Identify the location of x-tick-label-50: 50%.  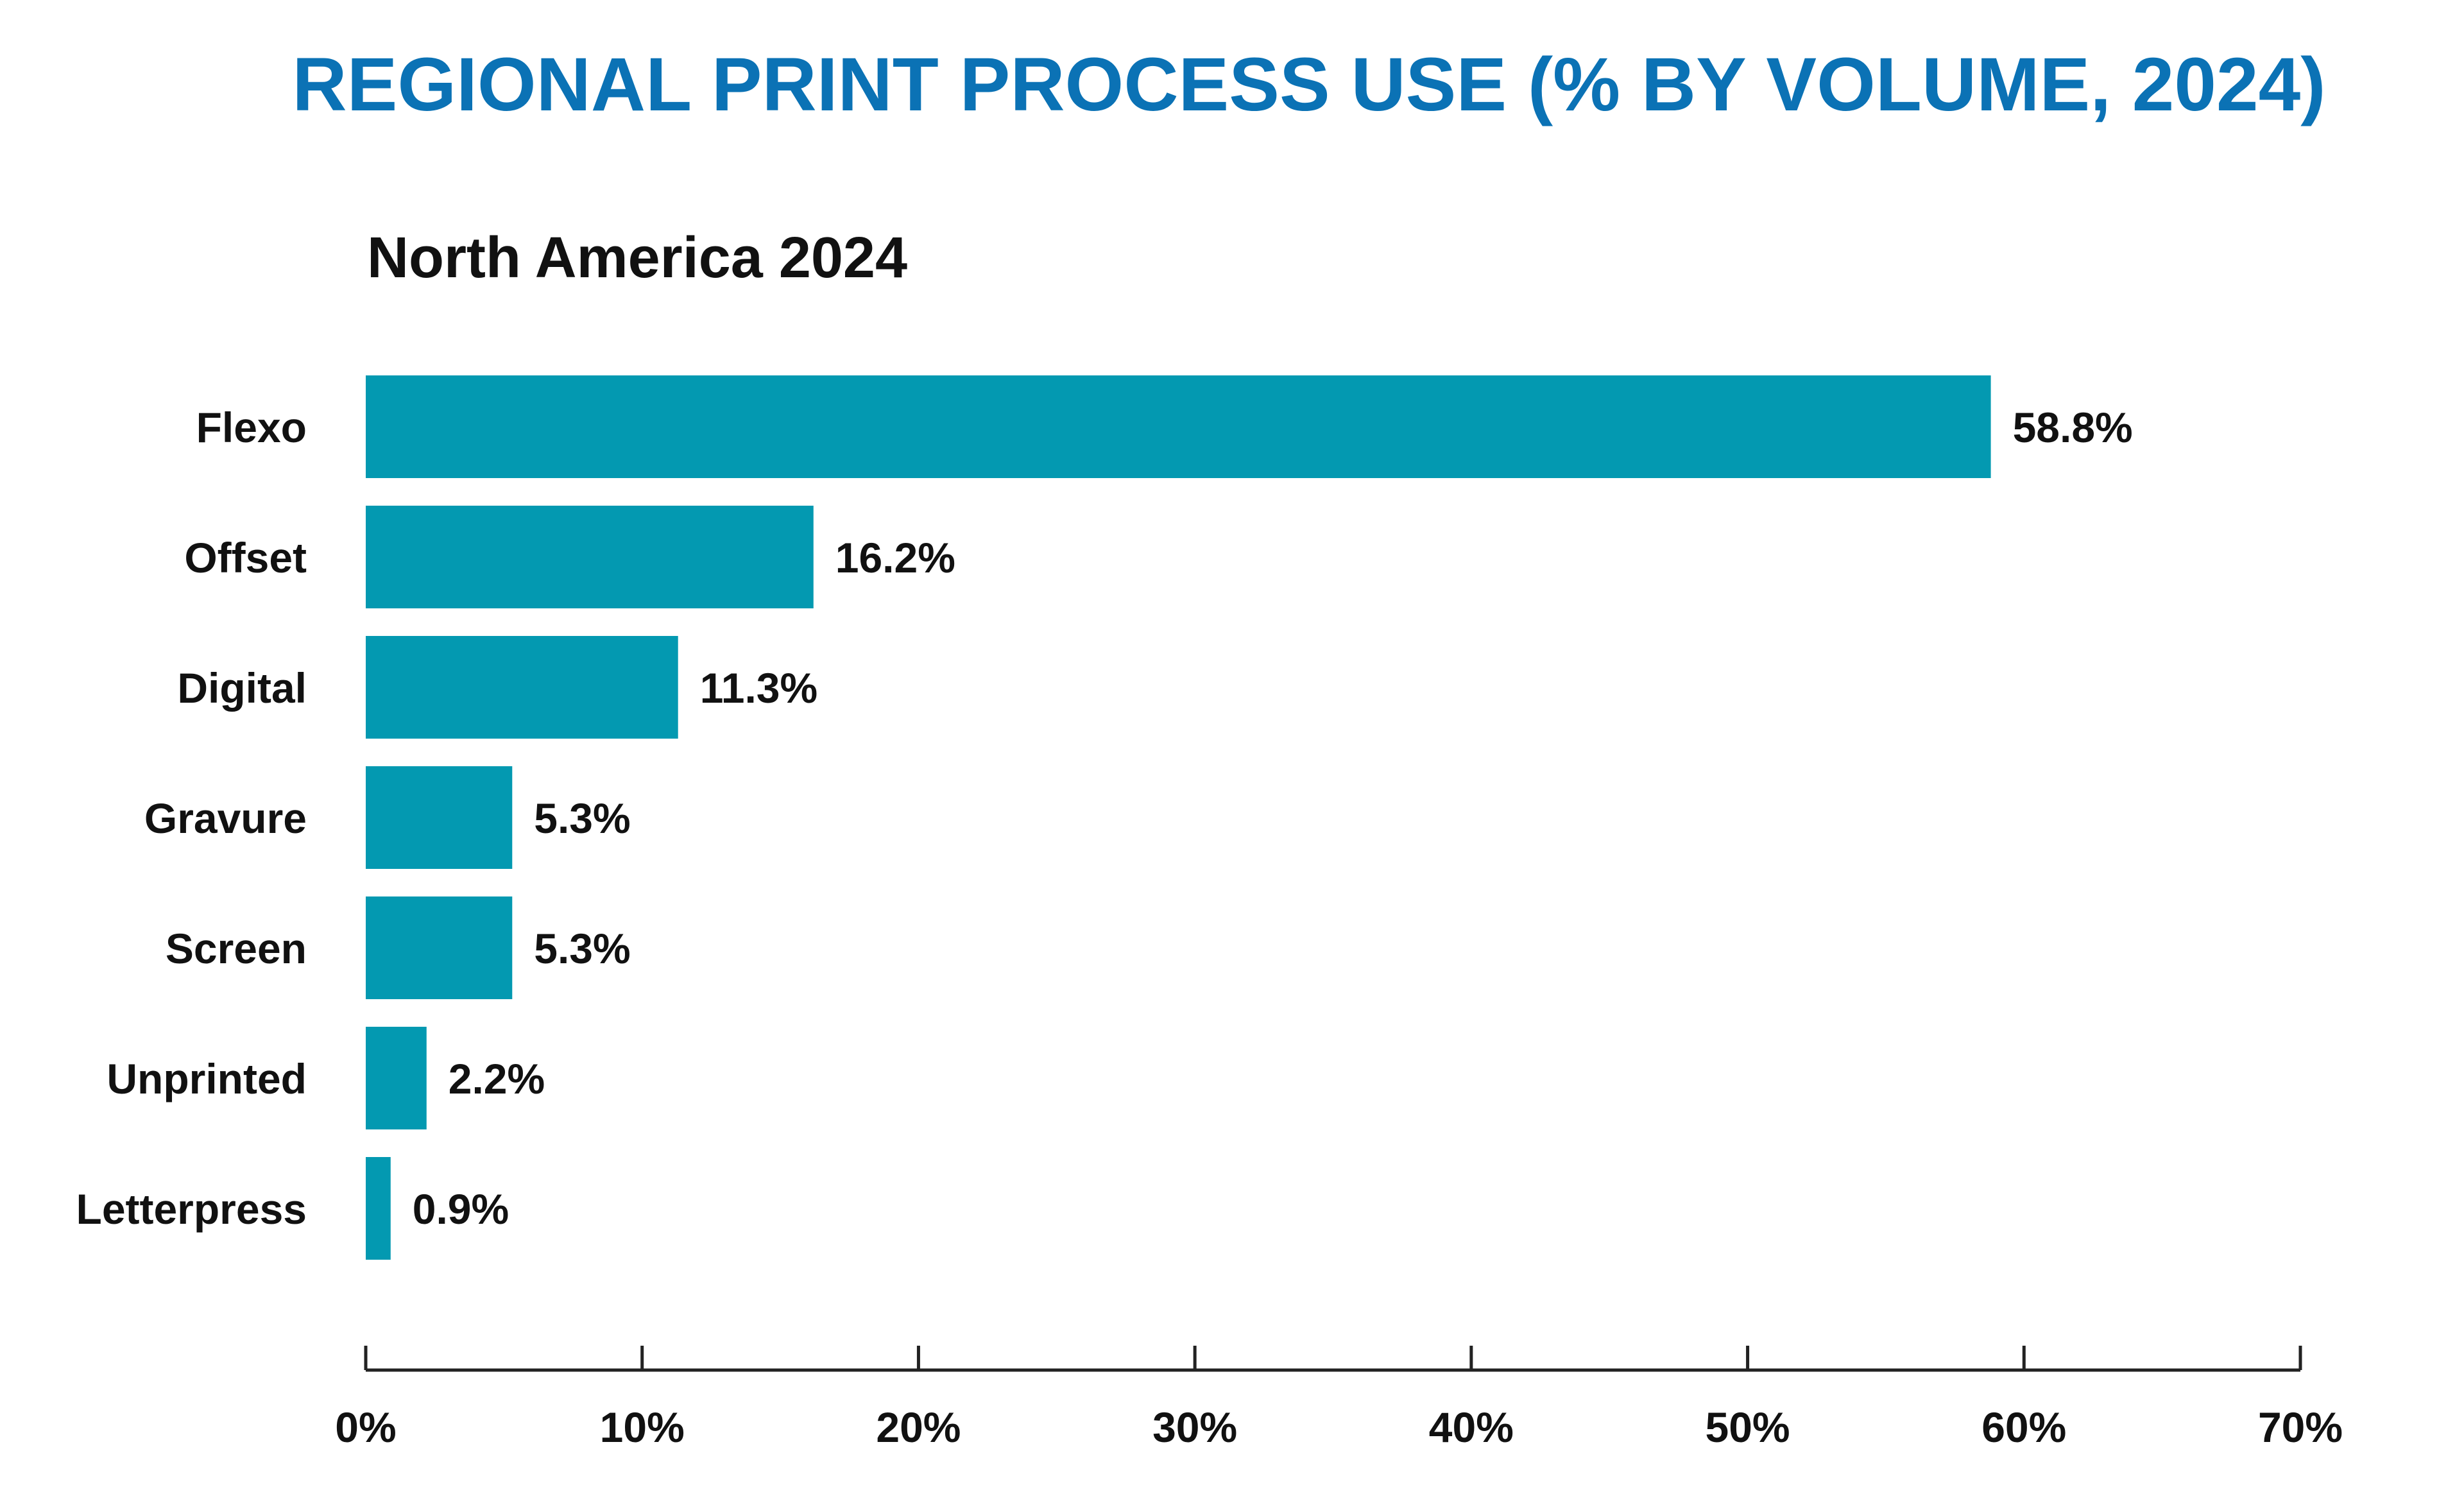
(1748, 1427).